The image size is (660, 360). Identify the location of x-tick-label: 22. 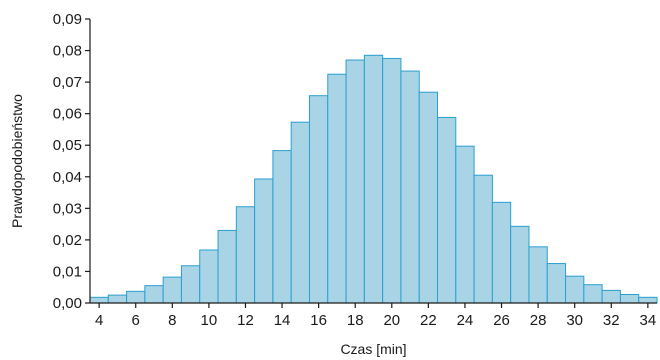
(428, 320).